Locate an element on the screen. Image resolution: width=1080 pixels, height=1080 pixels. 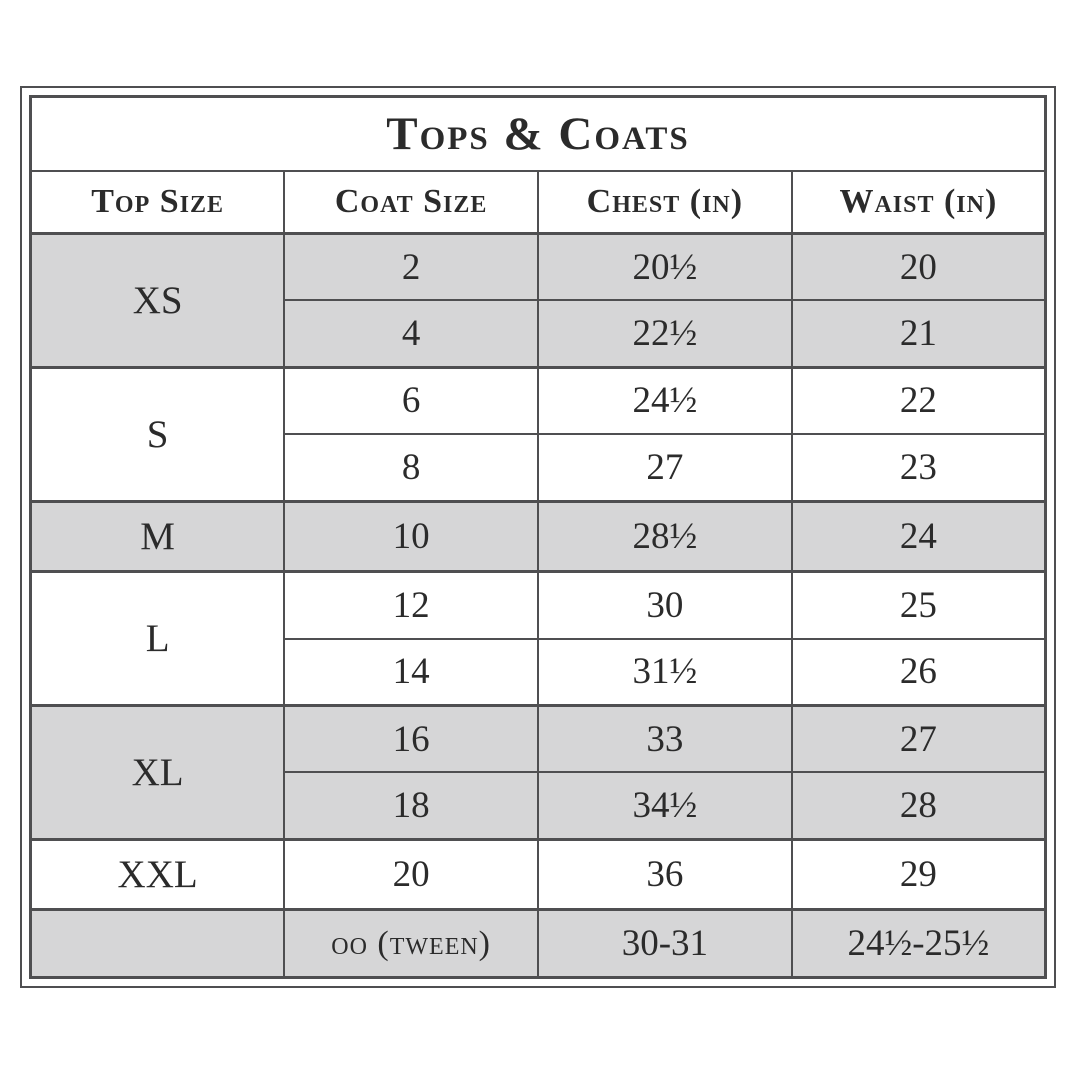
chest-cell: 34½ is located at coordinates (665, 806).